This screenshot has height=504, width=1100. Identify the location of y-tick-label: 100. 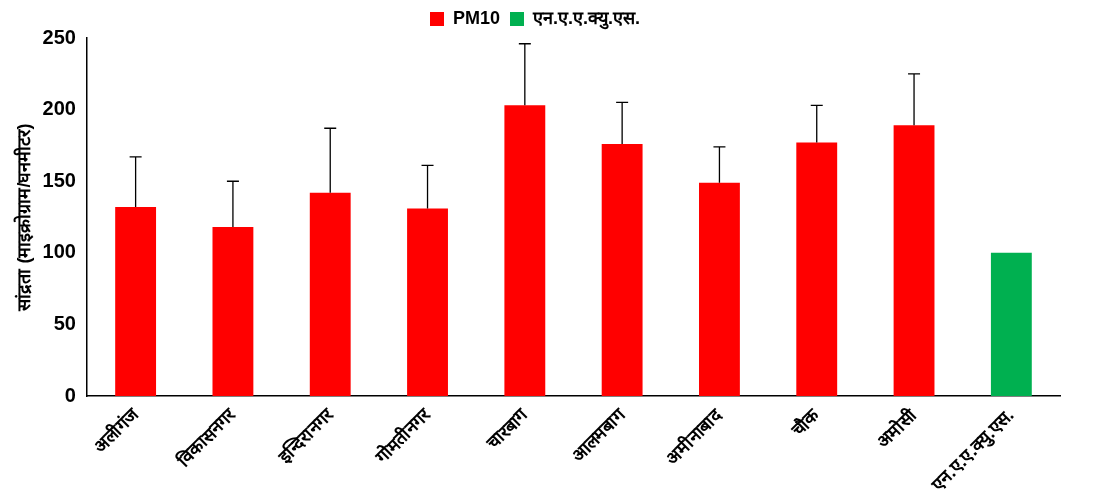
(59, 251).